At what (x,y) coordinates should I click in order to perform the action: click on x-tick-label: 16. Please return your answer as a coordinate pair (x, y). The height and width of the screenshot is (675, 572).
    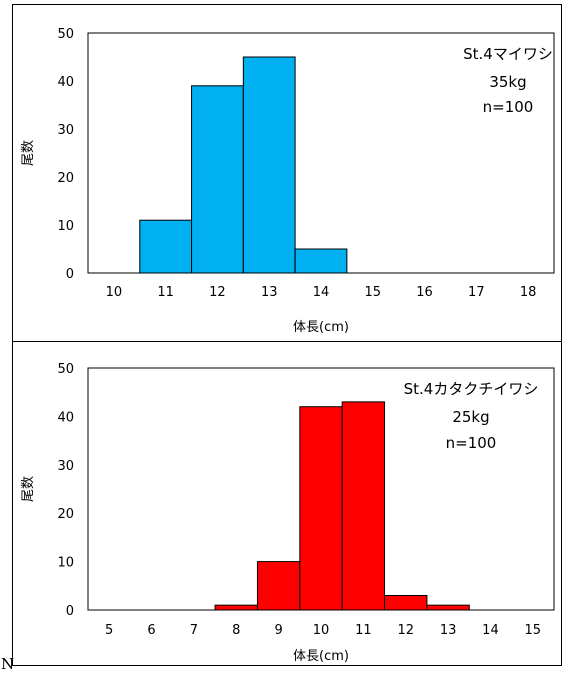
    Looking at the image, I should click on (424, 292).